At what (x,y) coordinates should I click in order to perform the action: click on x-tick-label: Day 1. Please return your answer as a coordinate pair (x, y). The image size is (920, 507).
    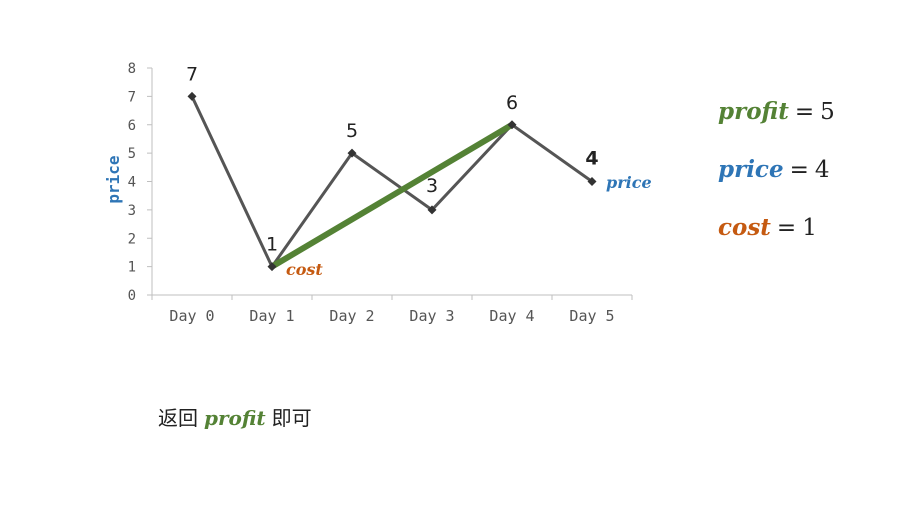
    Looking at the image, I should click on (271, 316).